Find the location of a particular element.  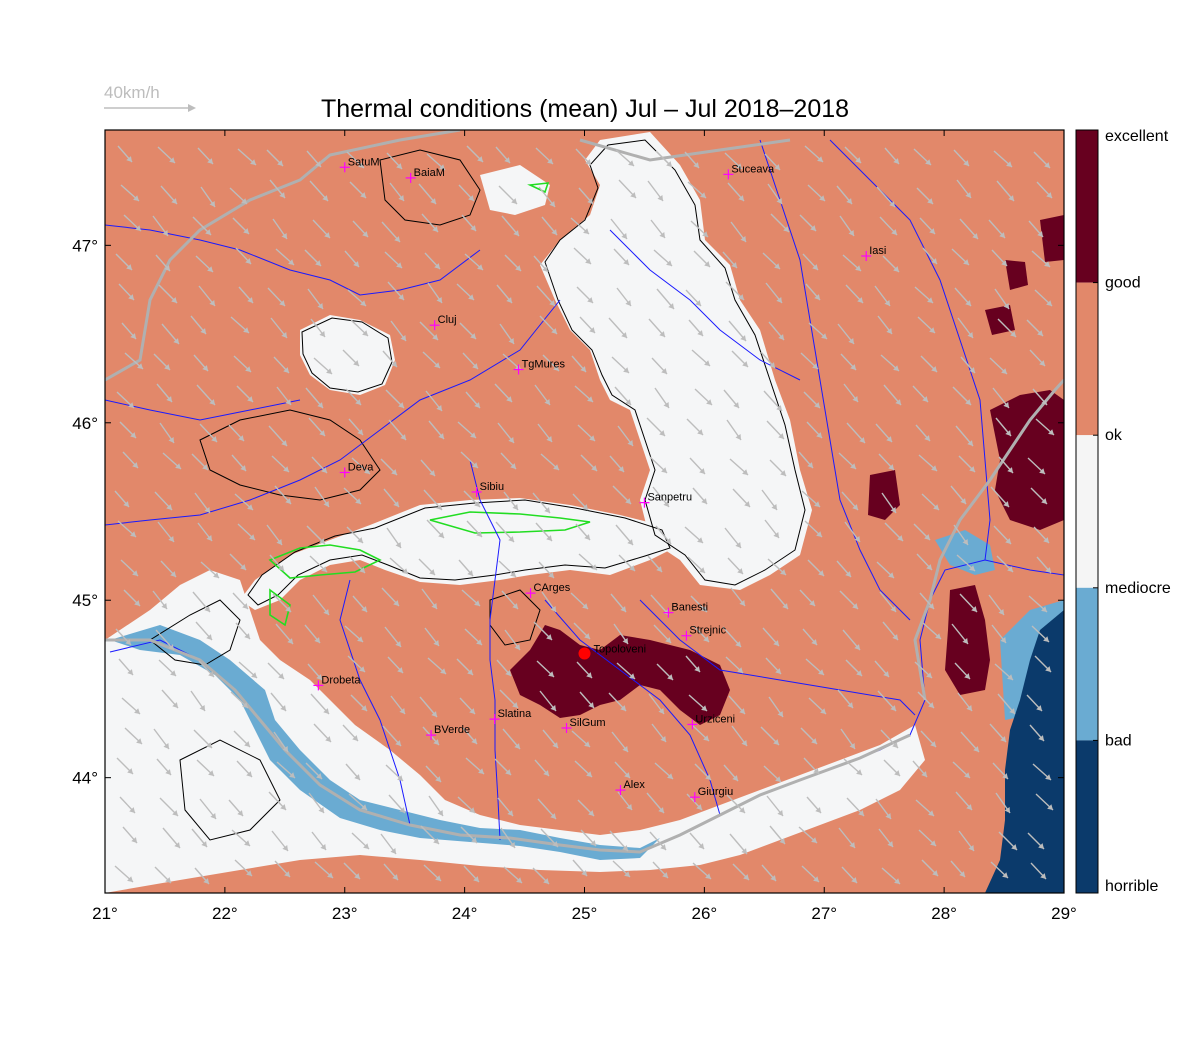

location-marker: Topoloveni is located at coordinates (612, 651).